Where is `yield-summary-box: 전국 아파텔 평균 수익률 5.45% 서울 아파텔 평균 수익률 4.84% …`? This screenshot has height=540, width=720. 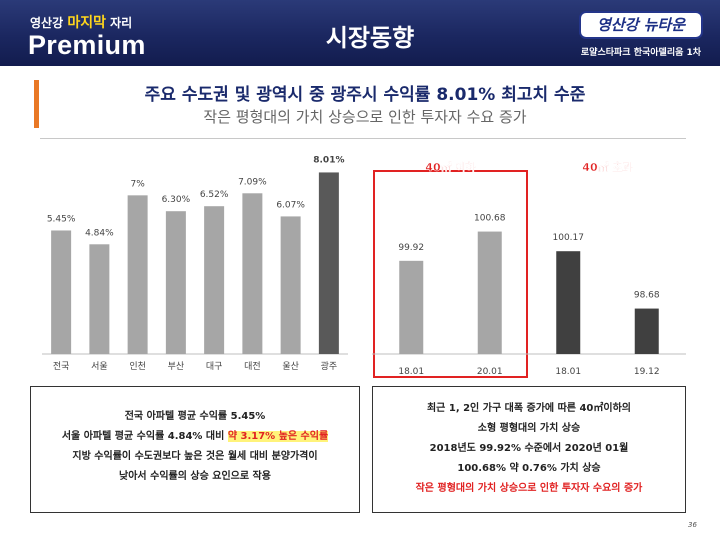 yield-summary-box: 전국 아파텔 평균 수익률 5.45% 서울 아파텔 평균 수익률 4.84% … is located at coordinates (195, 449).